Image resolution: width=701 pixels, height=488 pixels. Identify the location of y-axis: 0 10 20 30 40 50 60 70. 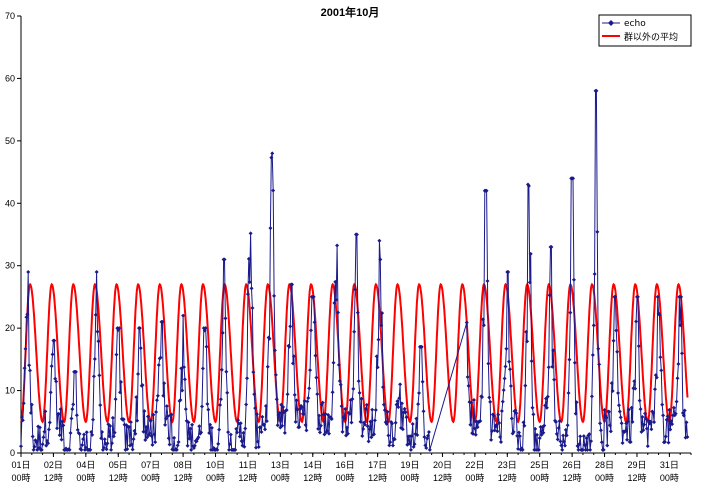
(13, 234).